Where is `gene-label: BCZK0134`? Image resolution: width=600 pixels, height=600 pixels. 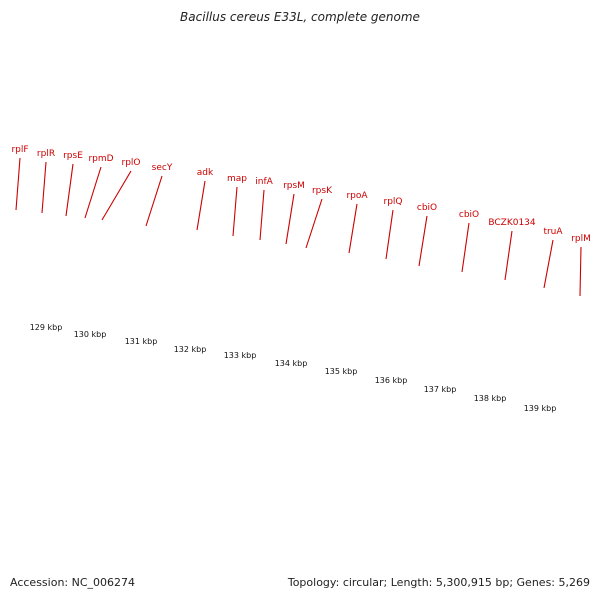 gene-label: BCZK0134 is located at coordinates (512, 223).